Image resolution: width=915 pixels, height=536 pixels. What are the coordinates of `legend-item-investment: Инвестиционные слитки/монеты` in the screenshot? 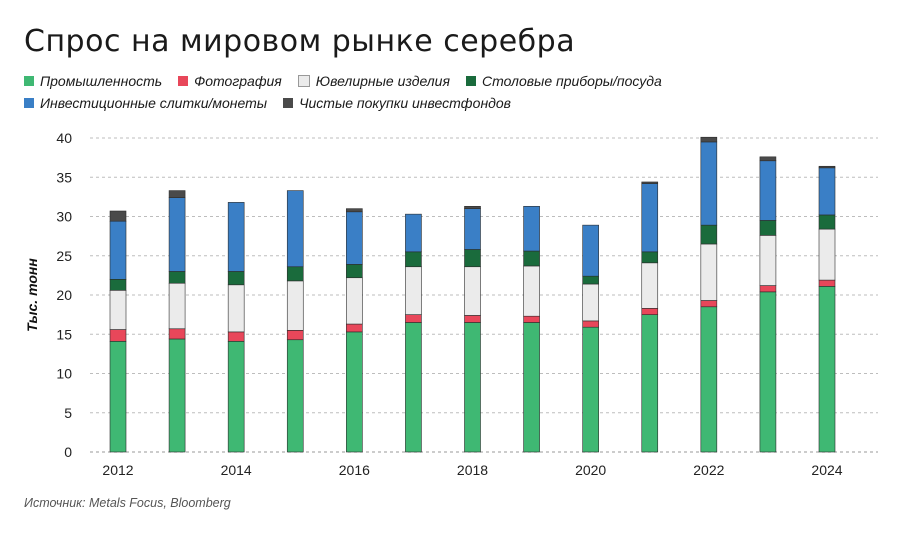 It's located at (145, 103).